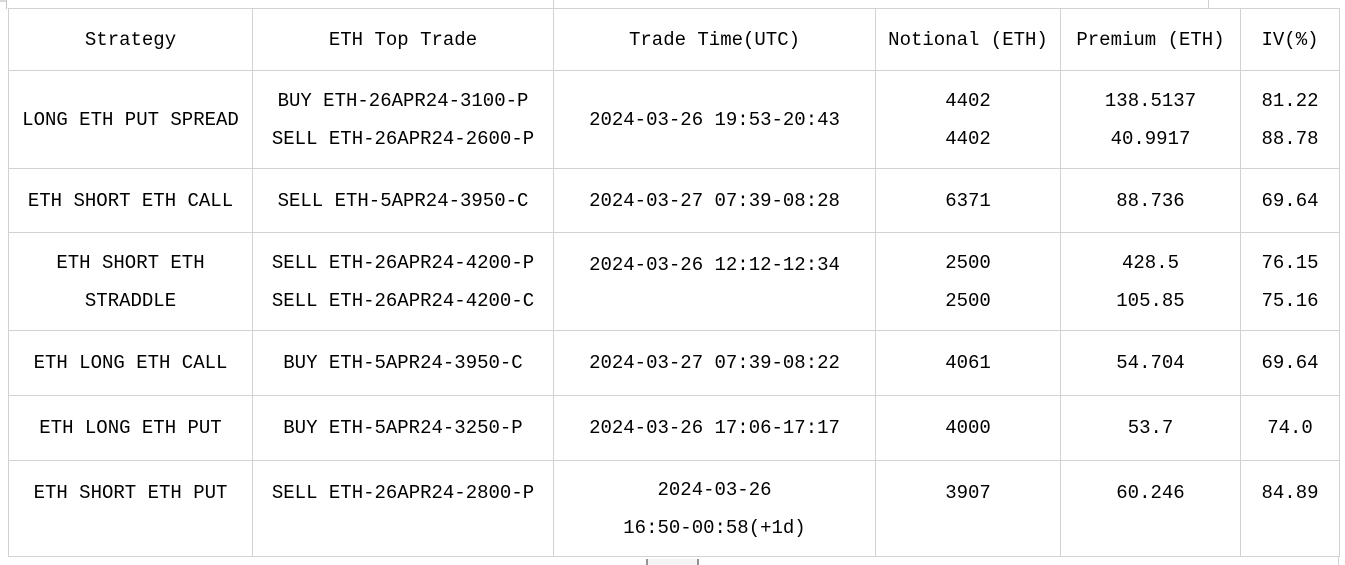  Describe the element at coordinates (130, 39) in the screenshot. I see `column-header-strategy: Strategy` at that location.